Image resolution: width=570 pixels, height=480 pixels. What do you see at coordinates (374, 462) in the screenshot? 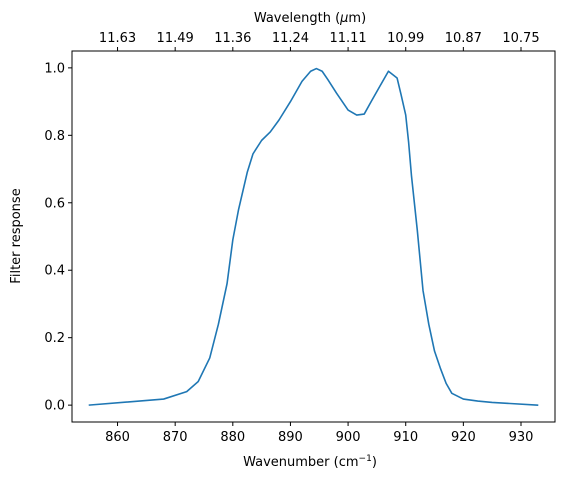
I see `x-axis-label-tail: )` at bounding box center [374, 462].